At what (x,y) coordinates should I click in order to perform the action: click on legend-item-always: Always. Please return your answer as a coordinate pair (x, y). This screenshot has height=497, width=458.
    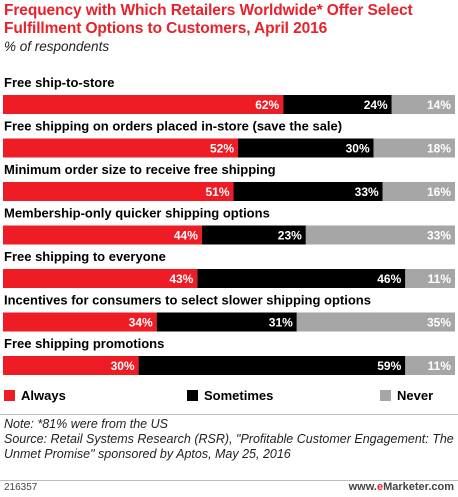
    Looking at the image, I should click on (35, 395).